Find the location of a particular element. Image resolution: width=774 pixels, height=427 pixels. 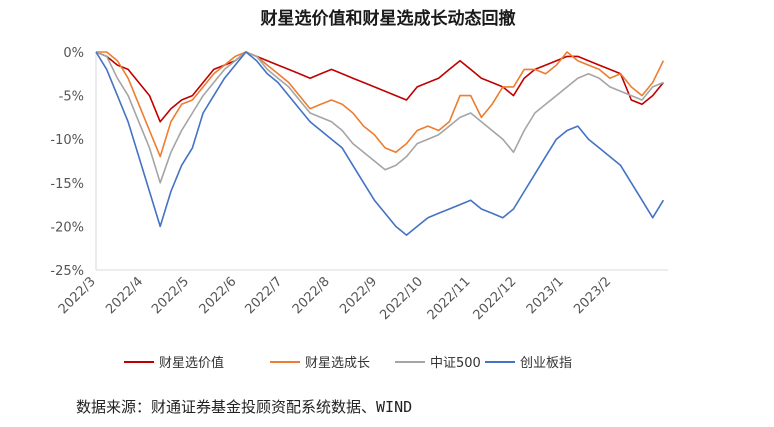

x-tick-label: 2022/10 is located at coordinates (401, 298).